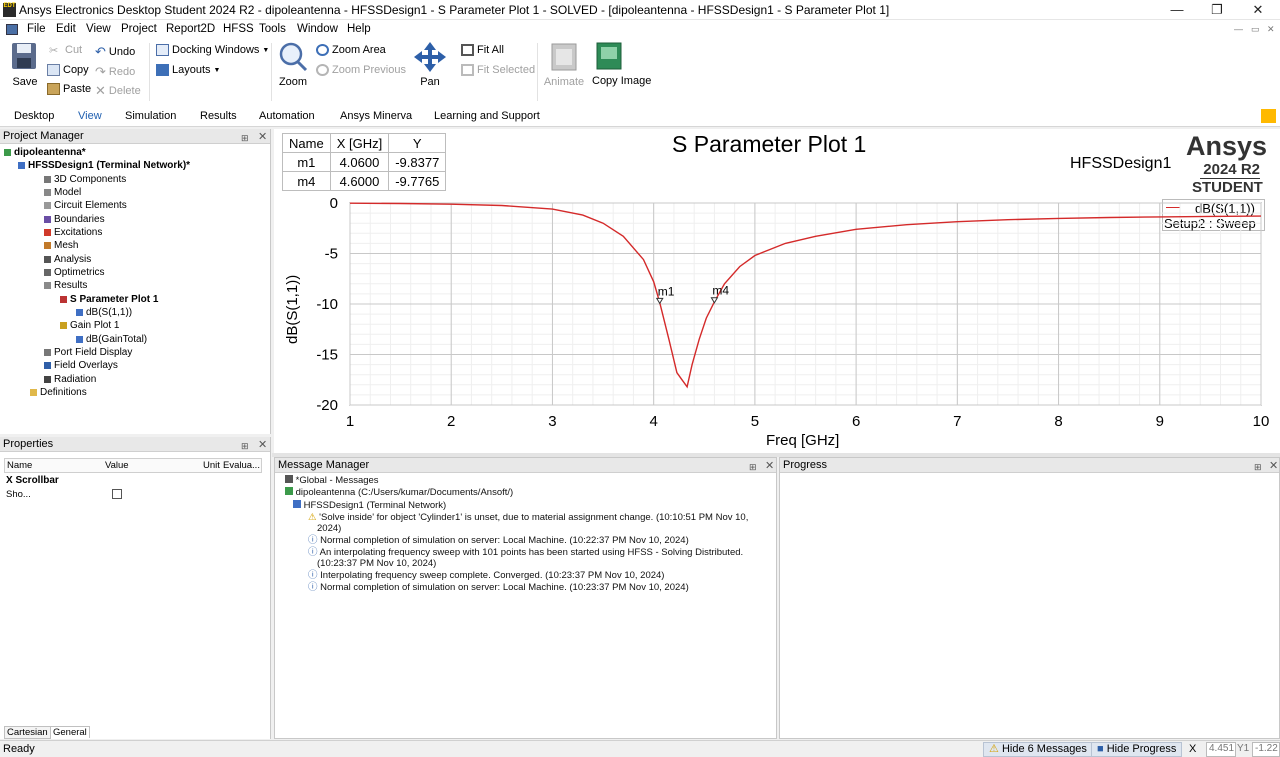 The width and height of the screenshot is (1280, 757). What do you see at coordinates (68, 70) in the screenshot?
I see `copy-button: Copy` at bounding box center [68, 70].